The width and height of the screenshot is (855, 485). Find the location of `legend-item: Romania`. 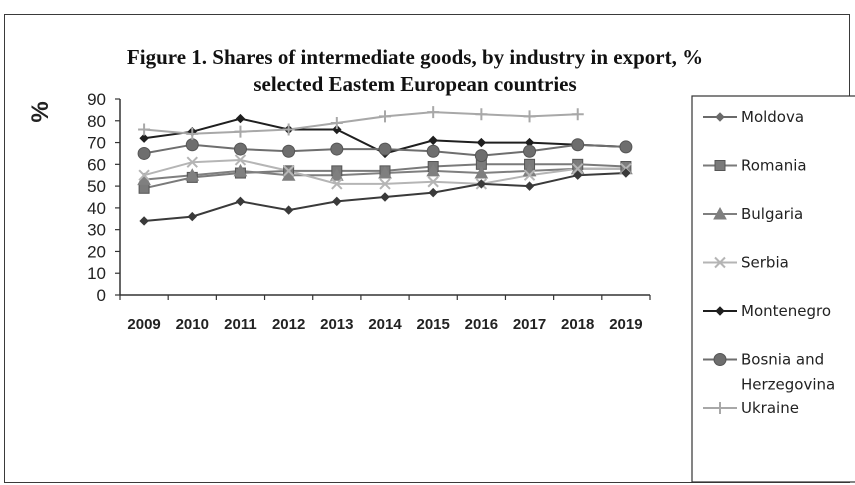

legend-item: Romania is located at coordinates (755, 166).